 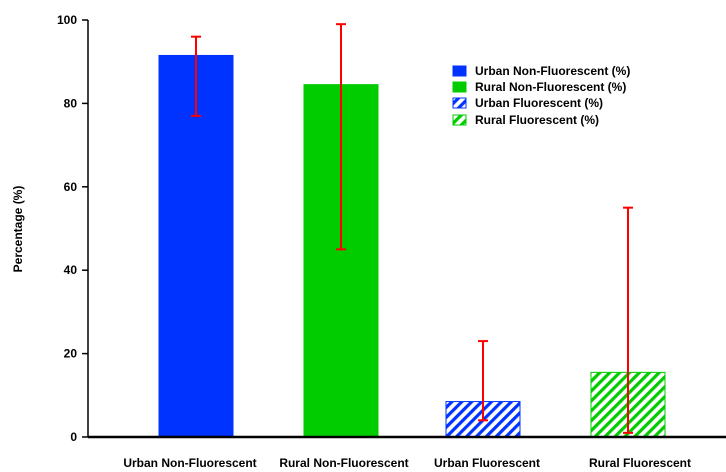 I want to click on legend-label: Rural Fluorescent (%), so click(x=537, y=120).